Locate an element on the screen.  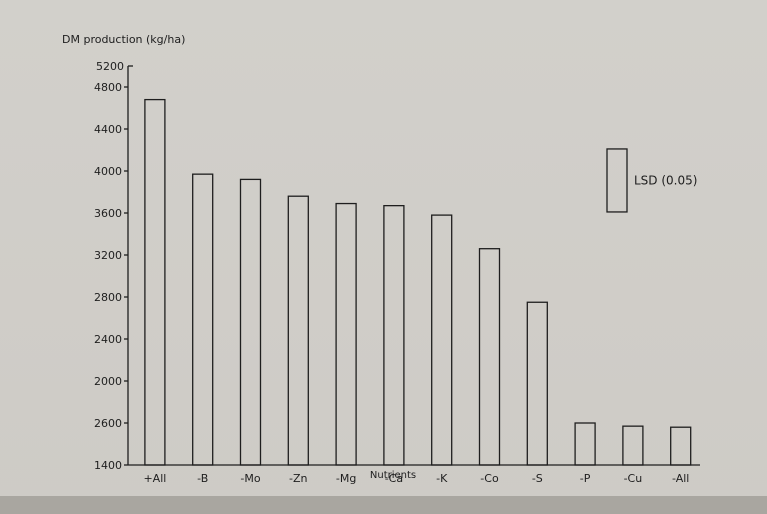
lsd-bar is located at coordinates (617, 180).